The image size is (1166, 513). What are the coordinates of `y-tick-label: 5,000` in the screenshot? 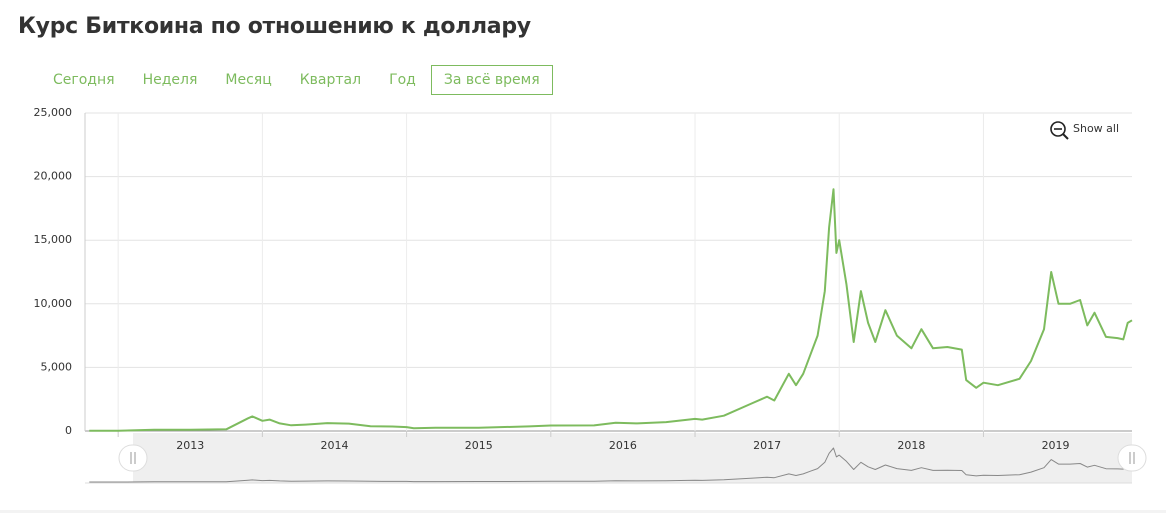 It's located at (57, 366).